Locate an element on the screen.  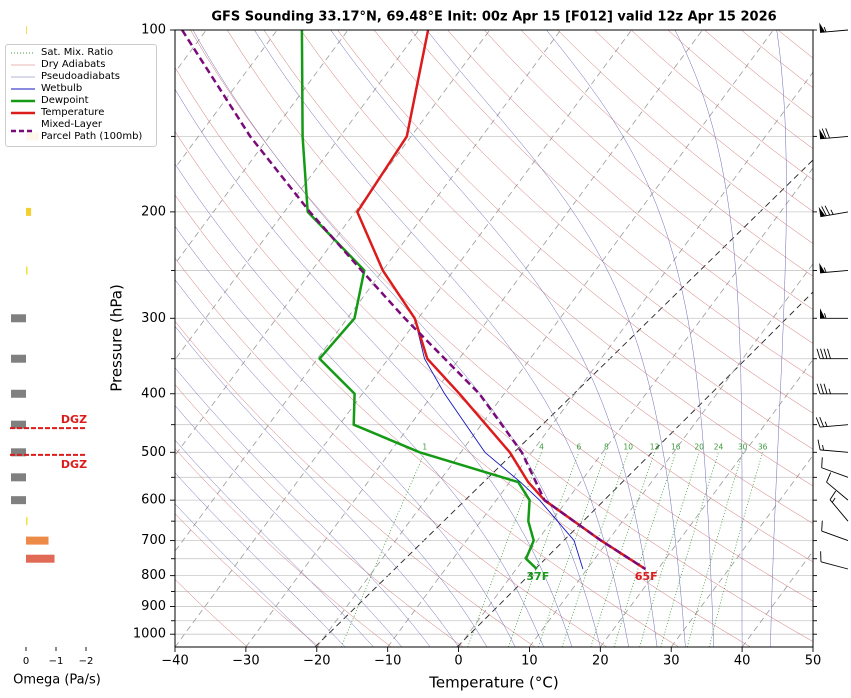
mixing-ratio-label: 20 is located at coordinates (699, 446).